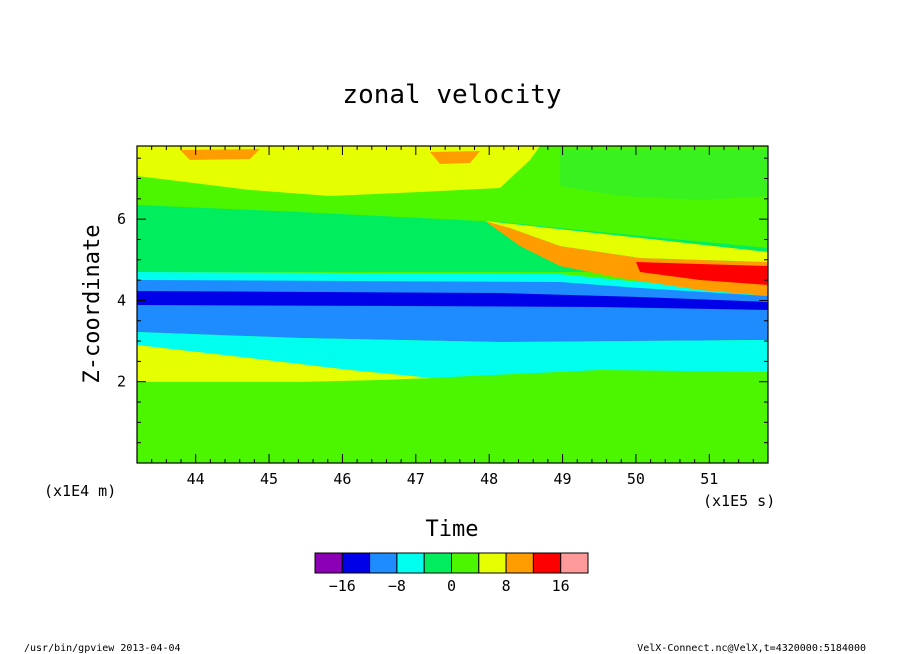 This screenshot has height=654, width=904. What do you see at coordinates (636, 479) in the screenshot?
I see `x-tick-label: 50` at bounding box center [636, 479].